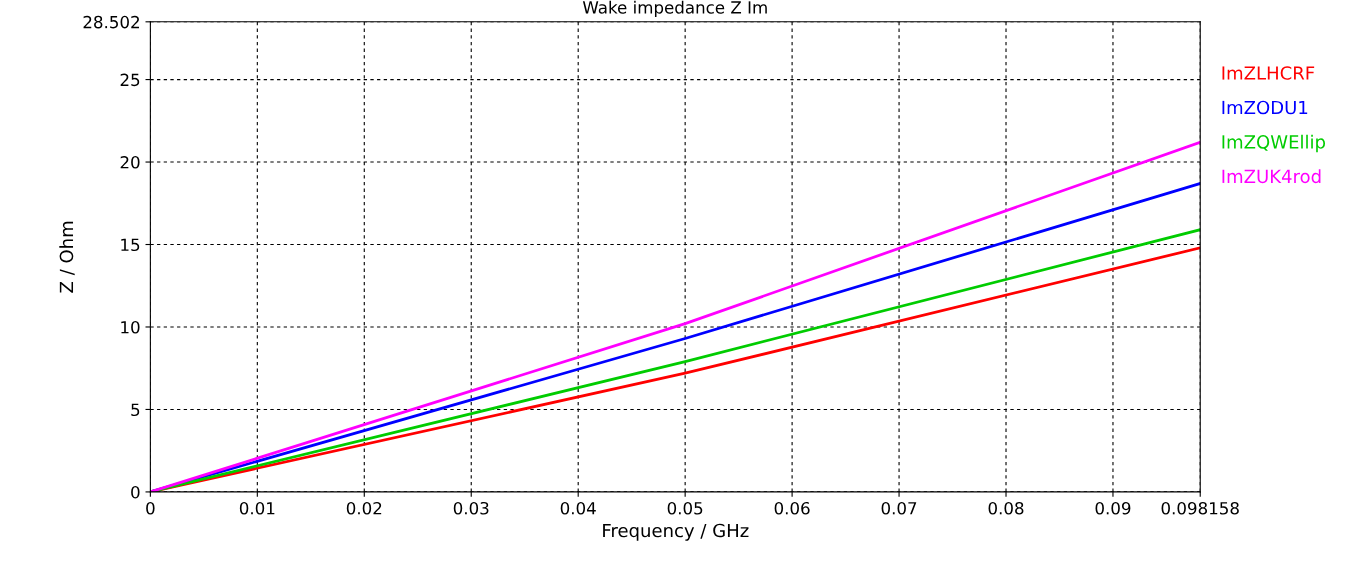 The height and width of the screenshot is (574, 1367). Describe the element at coordinates (1113, 508) in the screenshot. I see `x-tick-label: 0.09` at that location.